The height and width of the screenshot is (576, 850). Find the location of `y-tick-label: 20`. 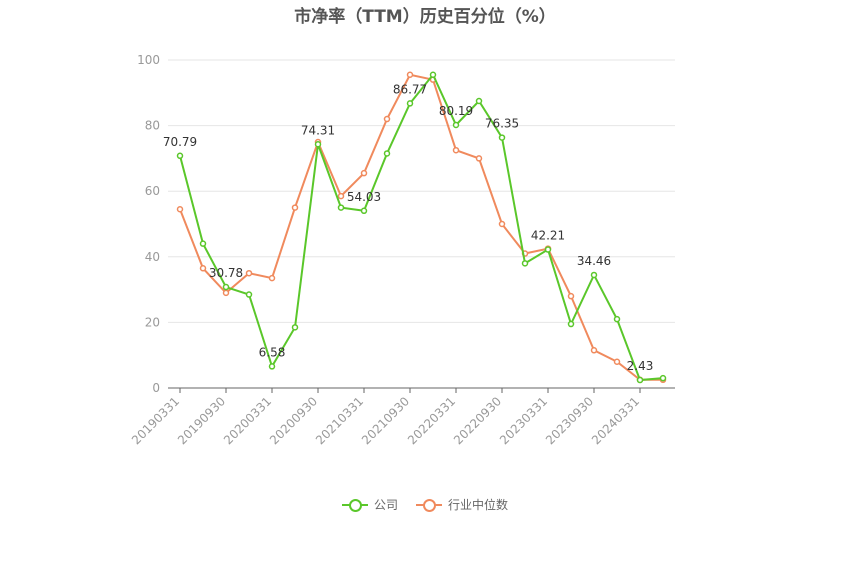

y-tick-label: 20 is located at coordinates (152, 322).